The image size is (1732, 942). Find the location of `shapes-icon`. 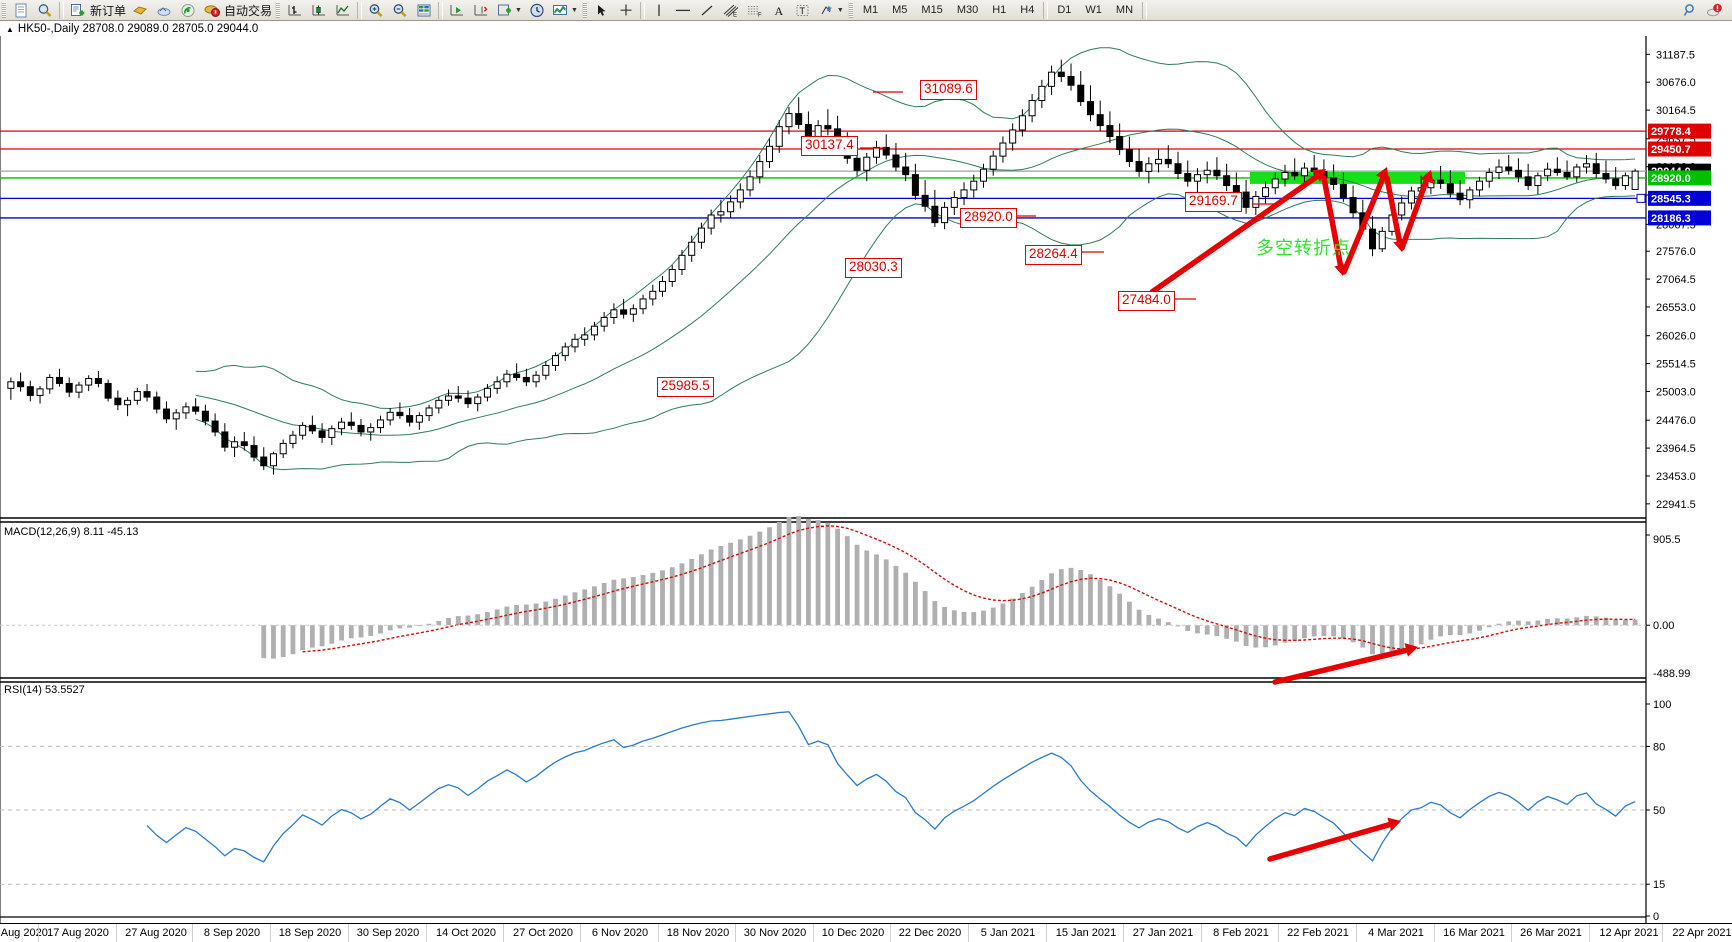

shapes-icon is located at coordinates (827, 10).